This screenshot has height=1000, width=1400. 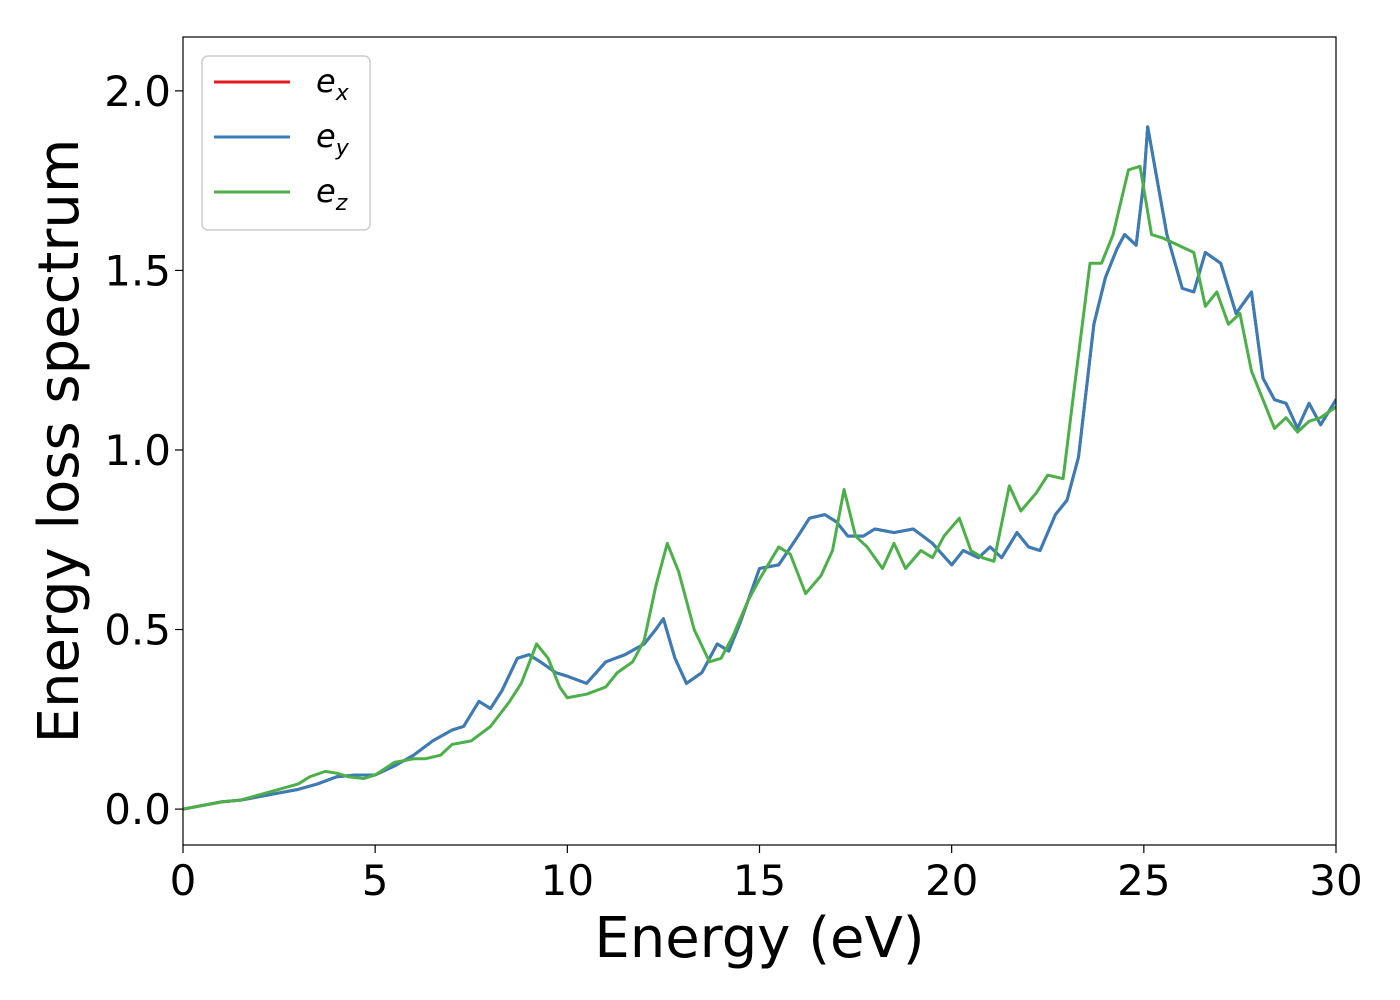 What do you see at coordinates (1335, 880) in the screenshot?
I see `x-tick-label: 30` at bounding box center [1335, 880].